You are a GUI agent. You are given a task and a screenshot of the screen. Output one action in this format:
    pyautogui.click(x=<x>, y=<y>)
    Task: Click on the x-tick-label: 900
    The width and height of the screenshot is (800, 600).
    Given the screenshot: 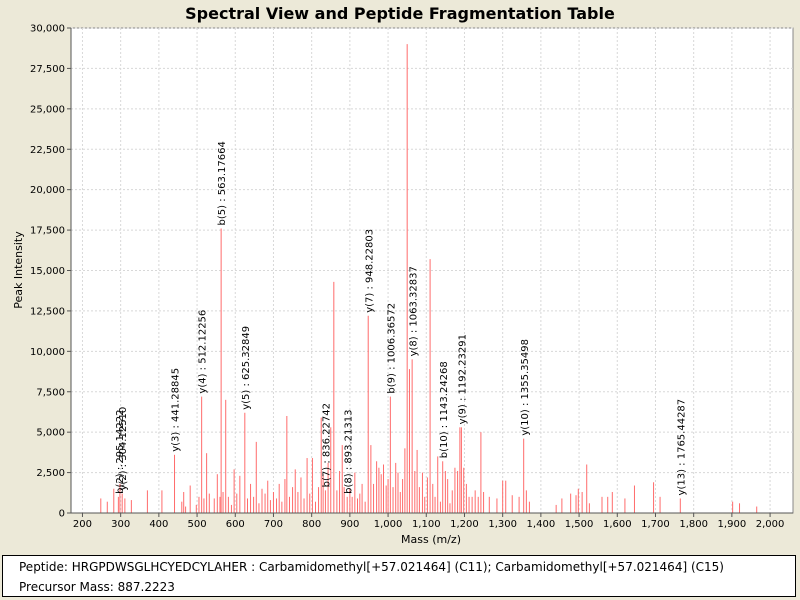 What is the action you would take?
    pyautogui.click(x=349, y=524)
    